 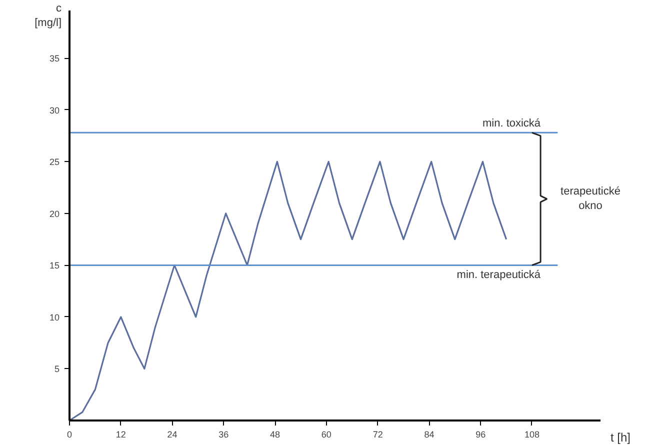 What do you see at coordinates (69, 435) in the screenshot?
I see `x-tick-label: 0` at bounding box center [69, 435].